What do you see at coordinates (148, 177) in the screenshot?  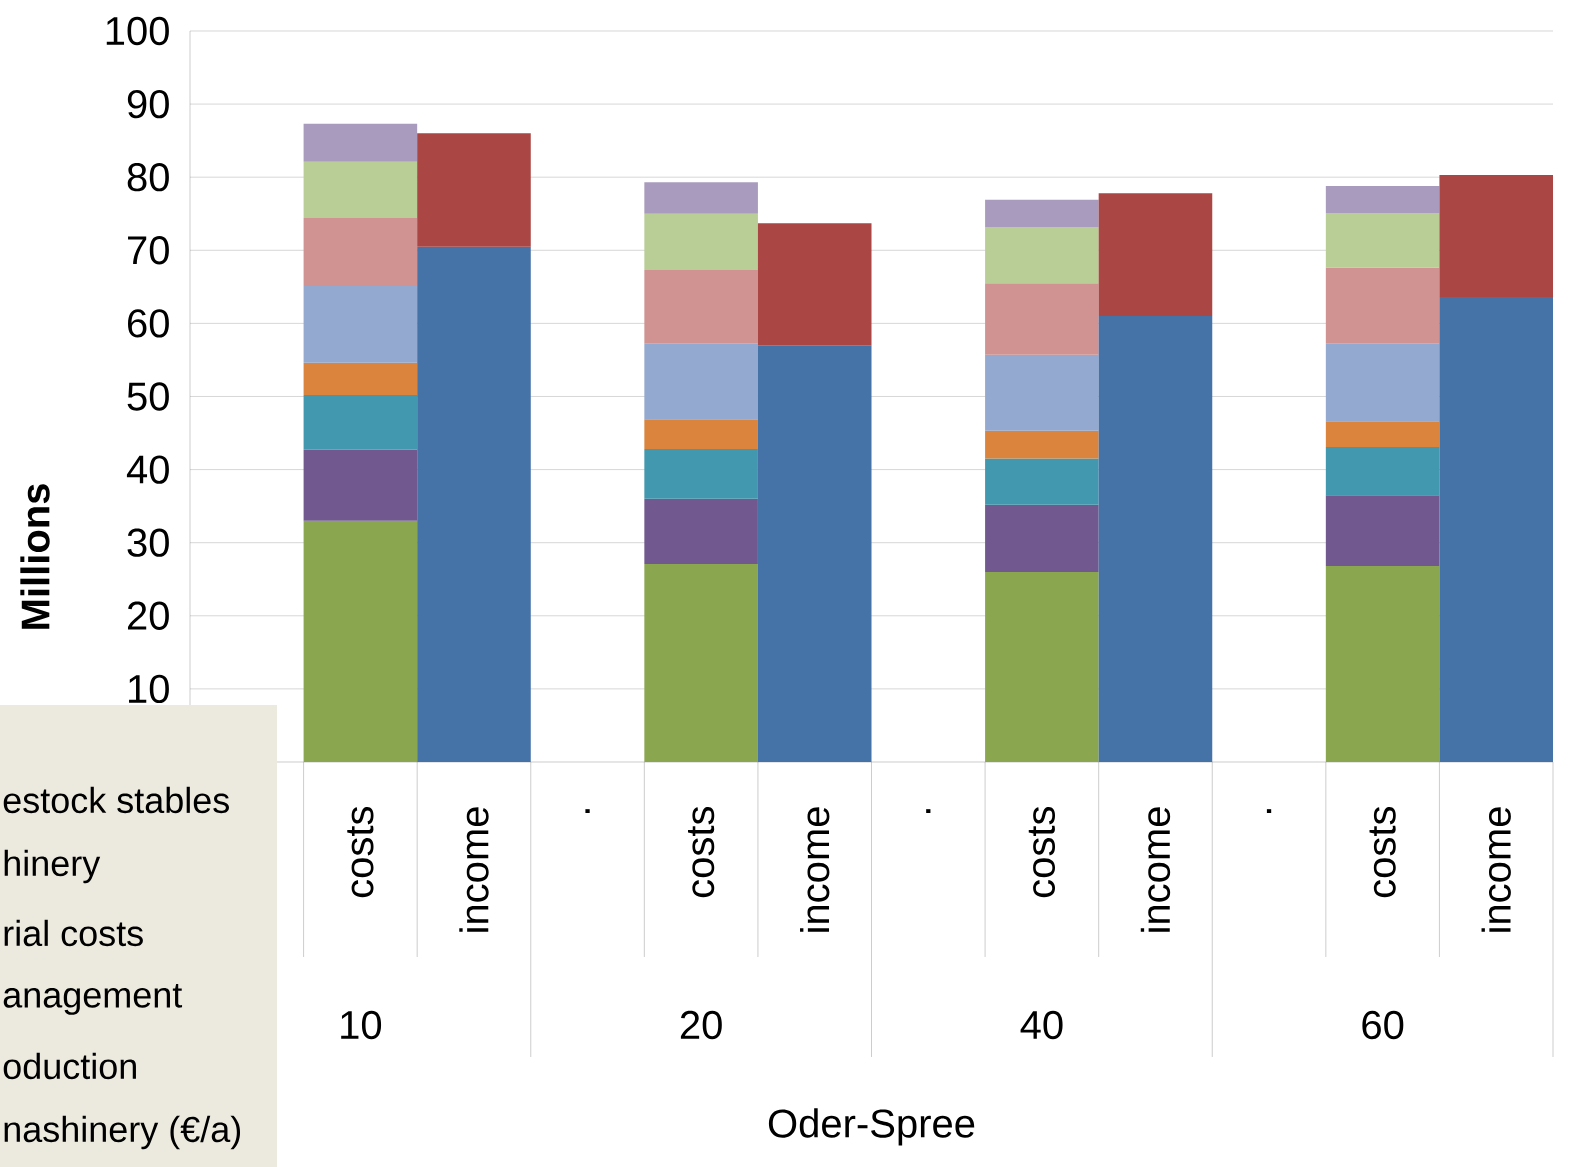 I see `y-tick-label: 80` at bounding box center [148, 177].